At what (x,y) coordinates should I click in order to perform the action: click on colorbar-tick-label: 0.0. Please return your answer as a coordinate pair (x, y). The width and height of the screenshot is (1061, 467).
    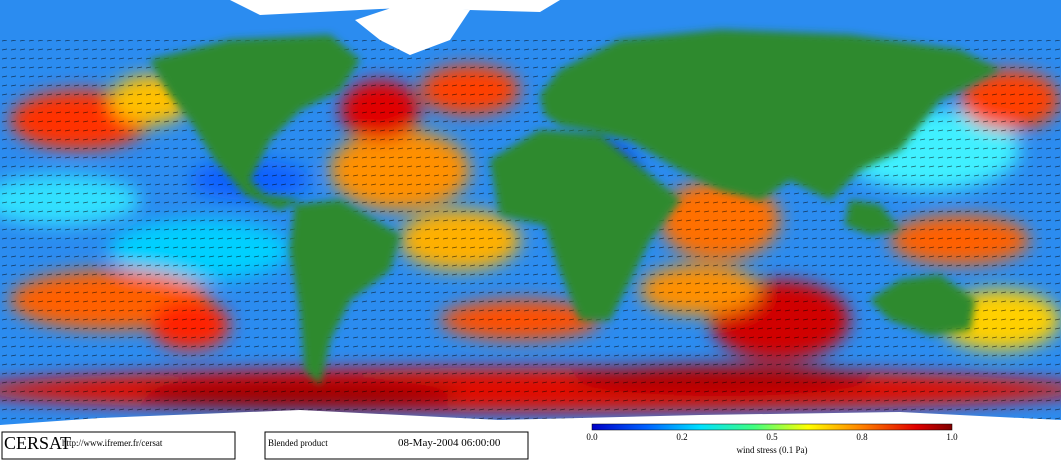
    Looking at the image, I should click on (592, 437).